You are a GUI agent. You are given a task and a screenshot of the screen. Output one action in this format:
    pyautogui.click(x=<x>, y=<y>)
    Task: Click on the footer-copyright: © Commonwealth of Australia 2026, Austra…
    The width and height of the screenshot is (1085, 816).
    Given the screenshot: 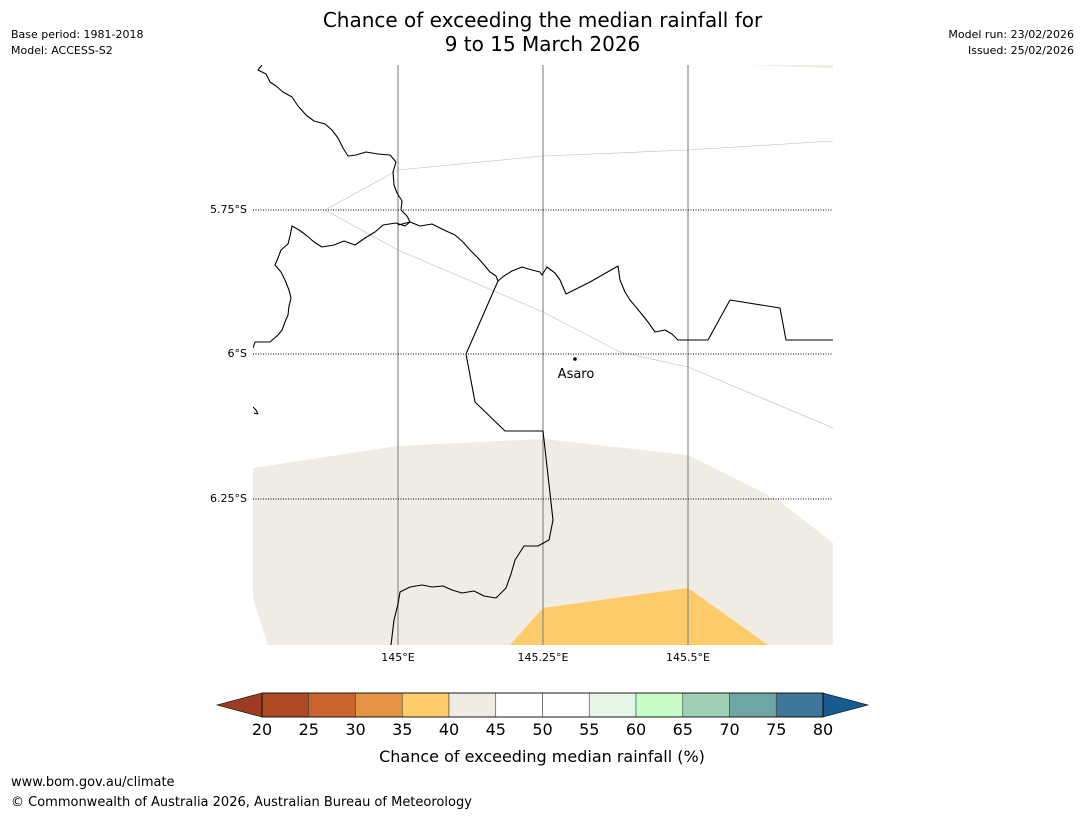 What is the action you would take?
    pyautogui.click(x=241, y=802)
    